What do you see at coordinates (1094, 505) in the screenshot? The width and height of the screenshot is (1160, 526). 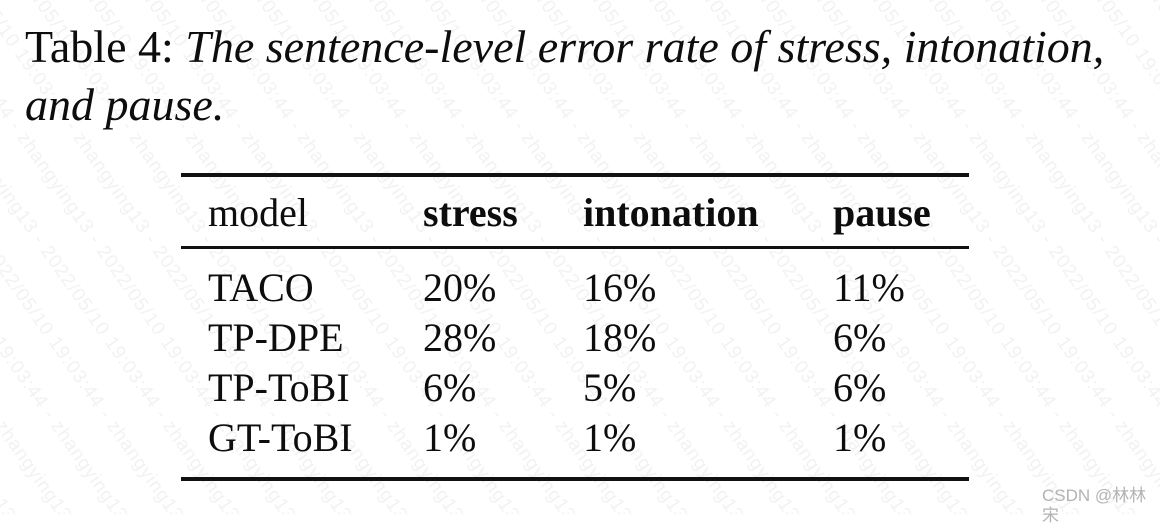 I see `csdn-credit: CSDN @林林宋` at bounding box center [1094, 505].